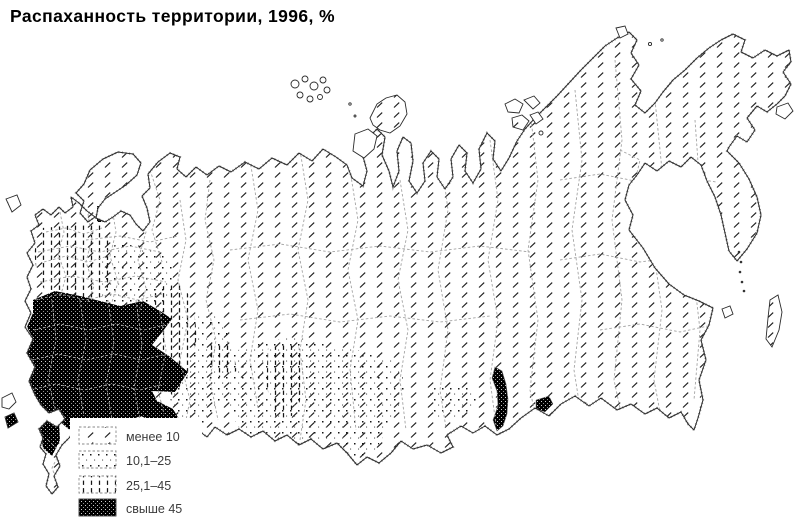  What do you see at coordinates (136, 470) in the screenshot?
I see `legend: менее 10 10,1–25 25,1–45 свыше 45` at bounding box center [136, 470].